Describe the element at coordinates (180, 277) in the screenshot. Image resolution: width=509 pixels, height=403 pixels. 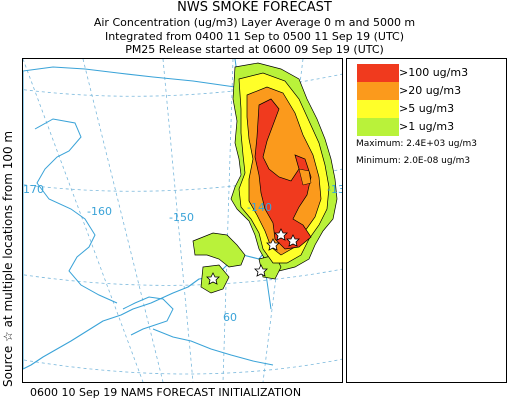
I see `lat-line-60a` at that location.